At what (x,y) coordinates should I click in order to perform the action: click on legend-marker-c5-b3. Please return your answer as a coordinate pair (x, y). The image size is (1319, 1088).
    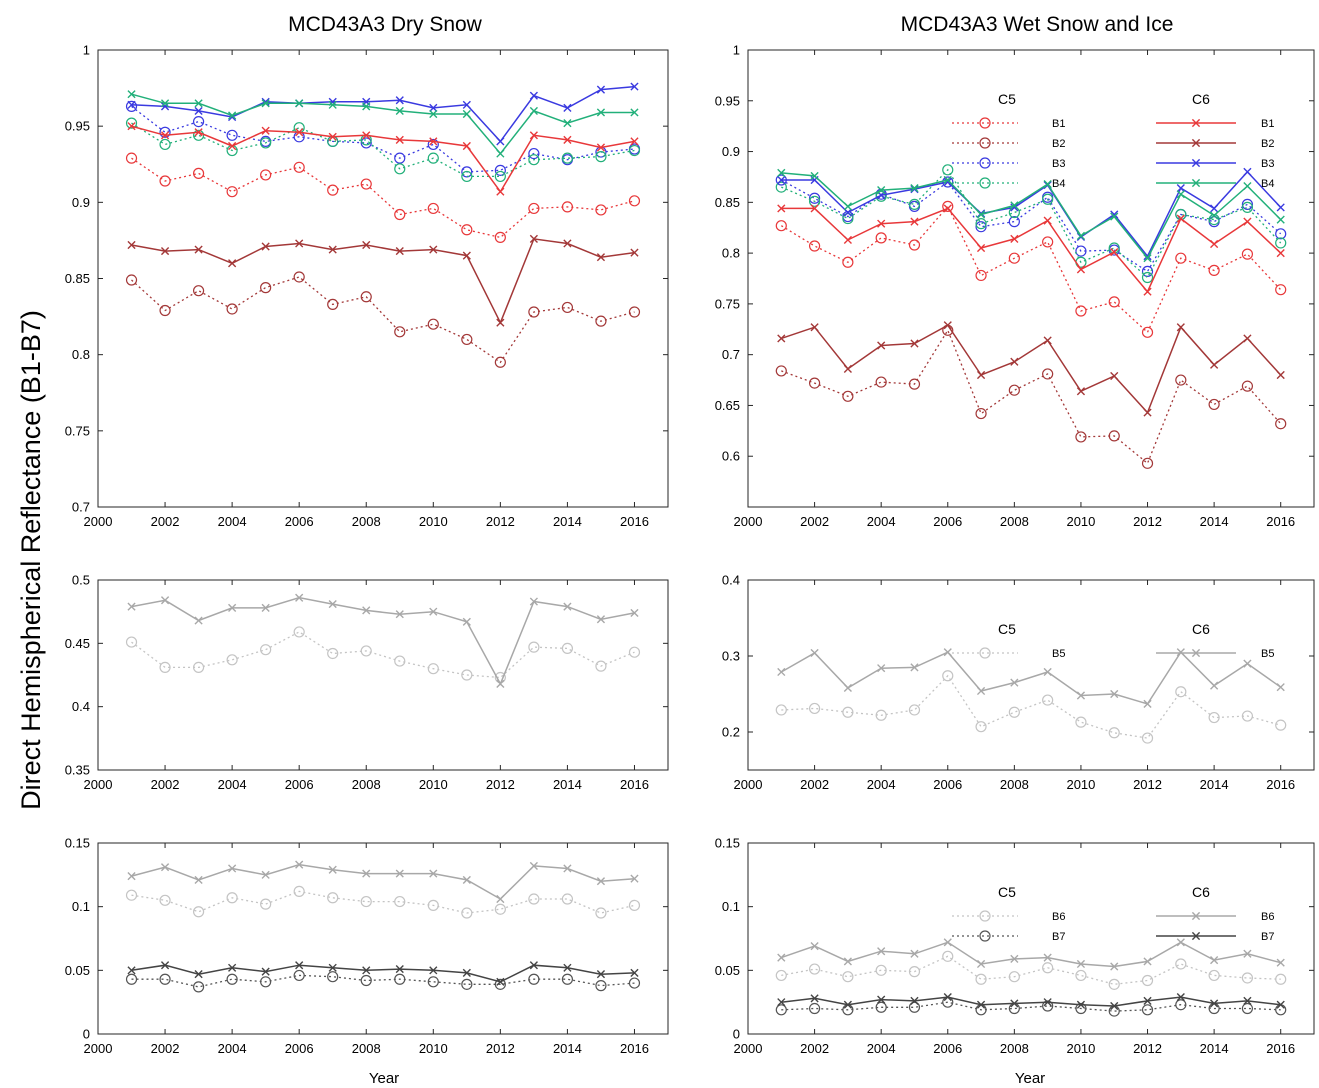
    Looking at the image, I should click on (985, 163).